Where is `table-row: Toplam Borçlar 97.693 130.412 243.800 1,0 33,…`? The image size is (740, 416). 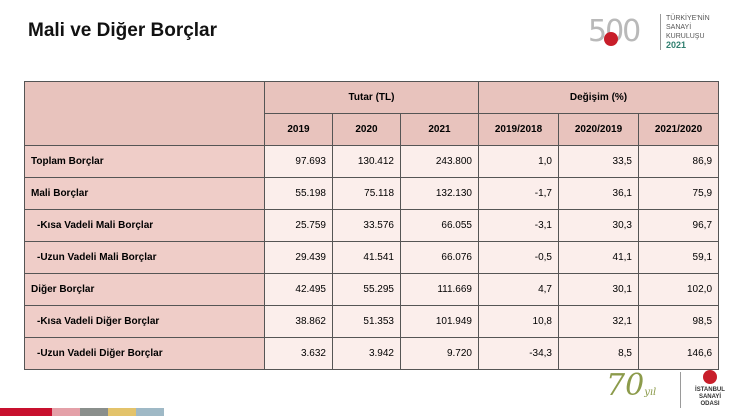
table-row: Toplam Borçlar 97.693 130.412 243.800 1,0 33,… is located at coordinates (372, 161).